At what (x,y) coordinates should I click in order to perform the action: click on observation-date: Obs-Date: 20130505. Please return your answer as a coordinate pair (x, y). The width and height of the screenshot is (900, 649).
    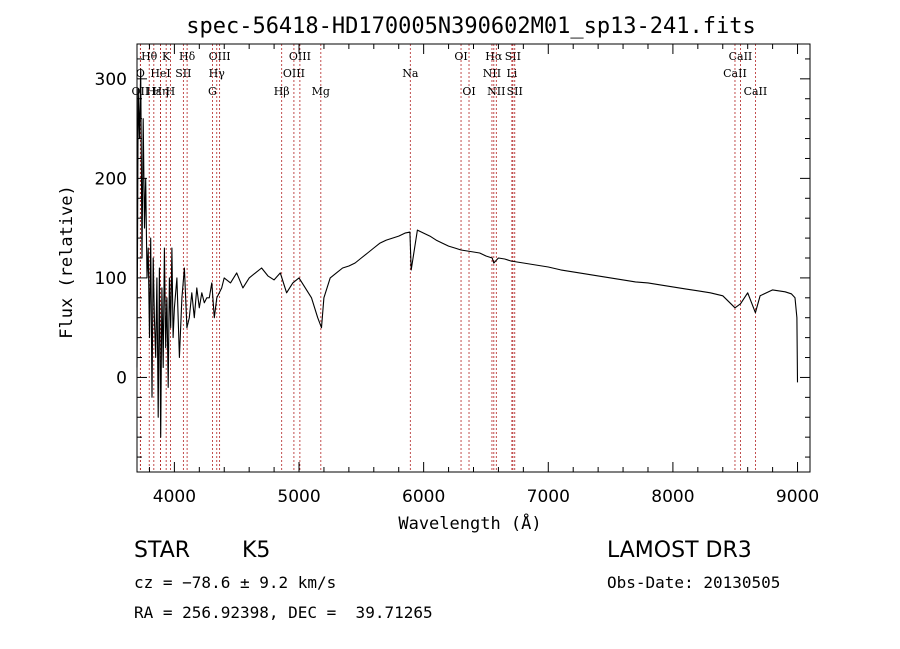
    Looking at the image, I should click on (694, 582).